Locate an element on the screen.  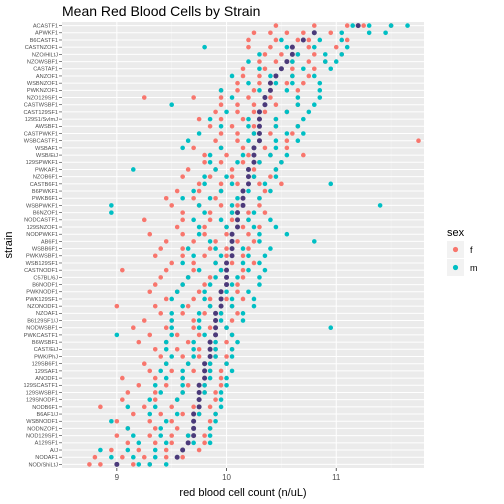
y-tick-label: NODNZOF1 is located at coordinates (42, 429).